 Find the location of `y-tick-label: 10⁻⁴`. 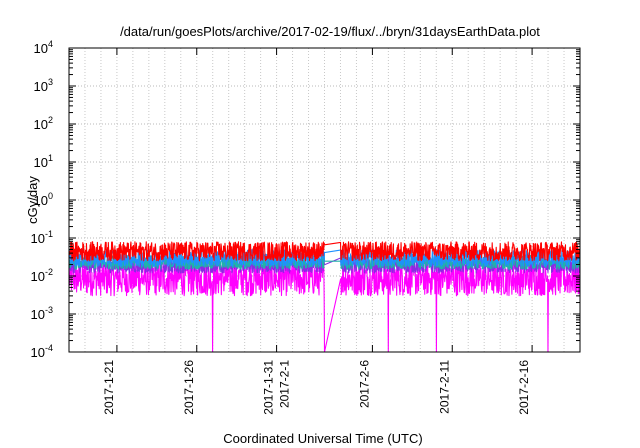

y-tick-label: 10⁻⁴ is located at coordinates (42, 351).